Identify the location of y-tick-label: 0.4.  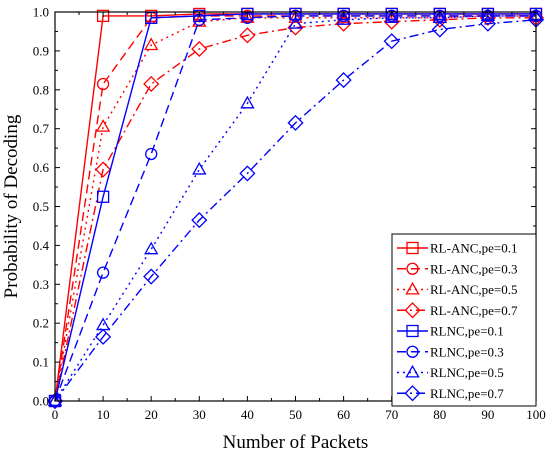
(41, 245).